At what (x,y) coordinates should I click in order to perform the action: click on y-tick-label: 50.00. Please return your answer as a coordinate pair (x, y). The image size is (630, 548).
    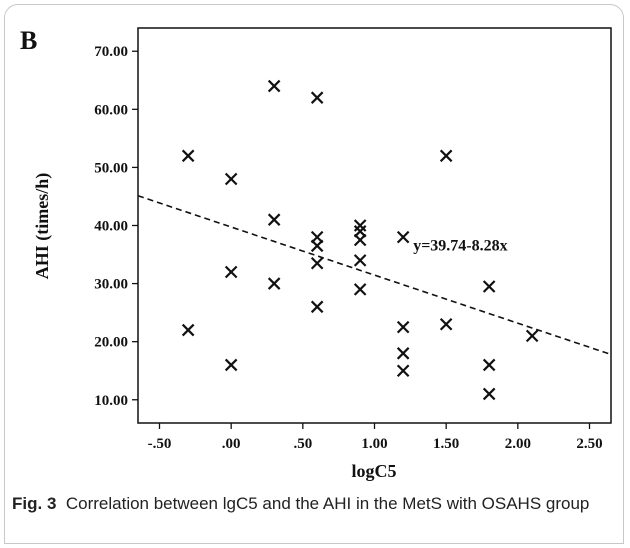
    Looking at the image, I should click on (111, 168).